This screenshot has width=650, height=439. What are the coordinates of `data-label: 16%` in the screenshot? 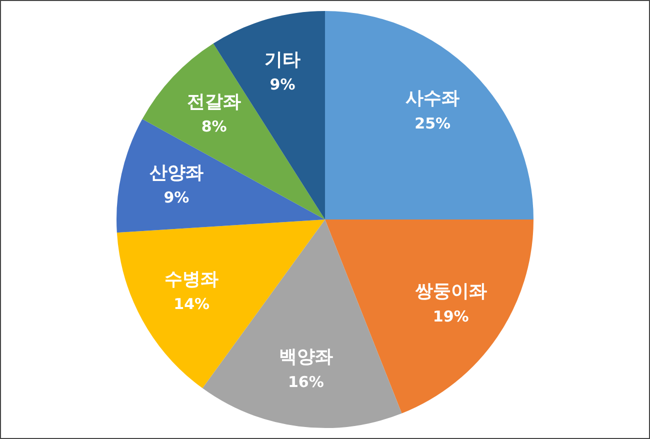 It's located at (306, 381).